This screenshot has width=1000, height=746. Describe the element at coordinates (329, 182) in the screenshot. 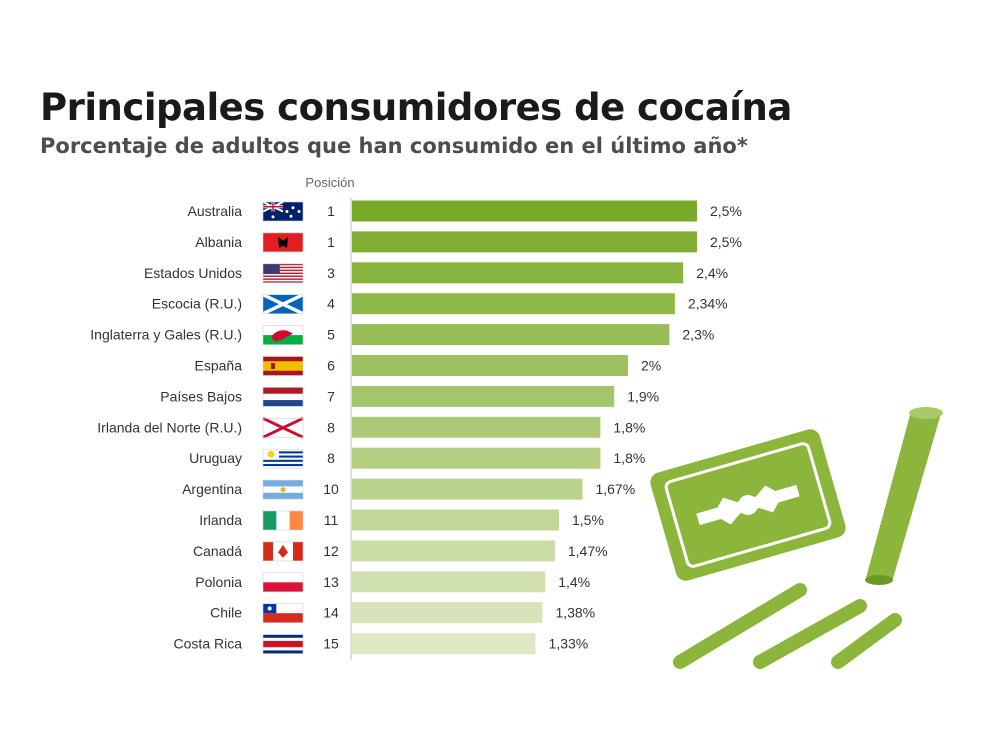

I see `position-header: Posición` at that location.